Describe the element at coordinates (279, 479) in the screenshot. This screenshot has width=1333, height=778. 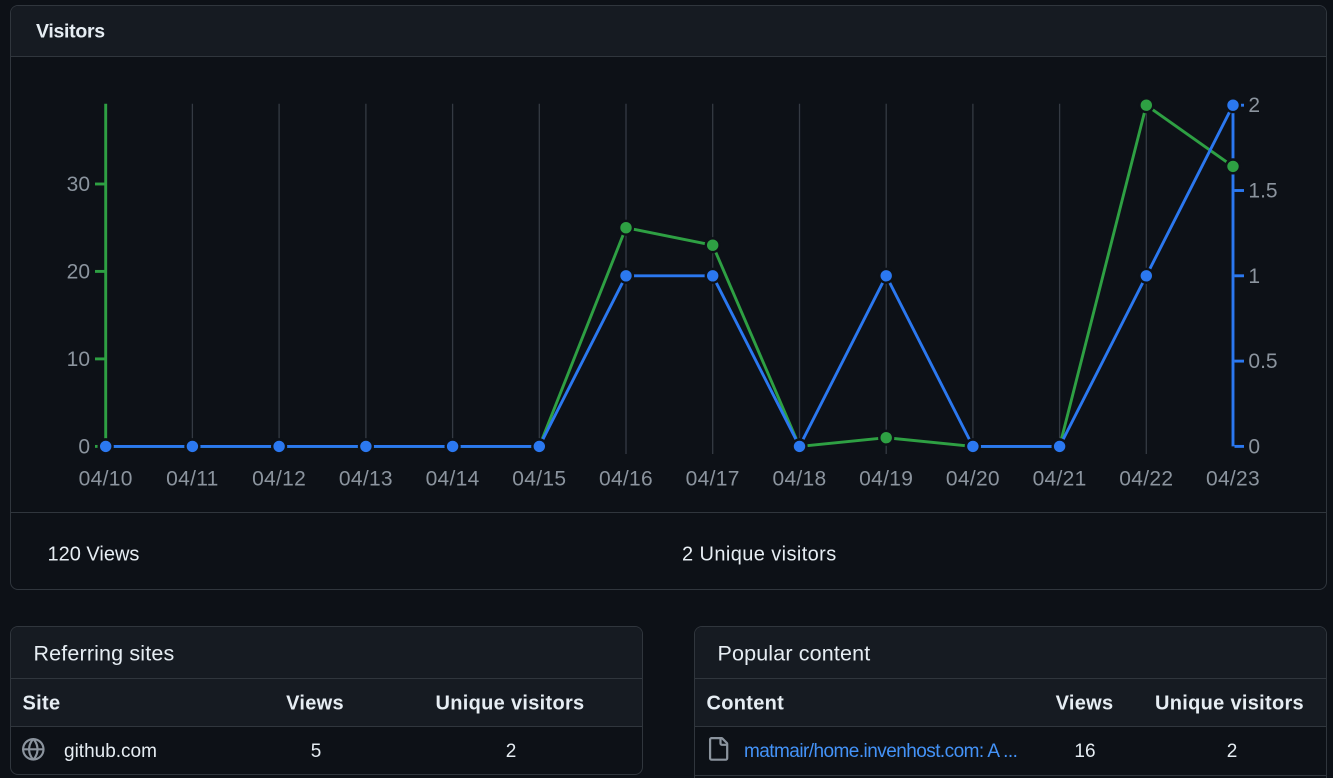
I see `svg-text: 04/12` at that location.